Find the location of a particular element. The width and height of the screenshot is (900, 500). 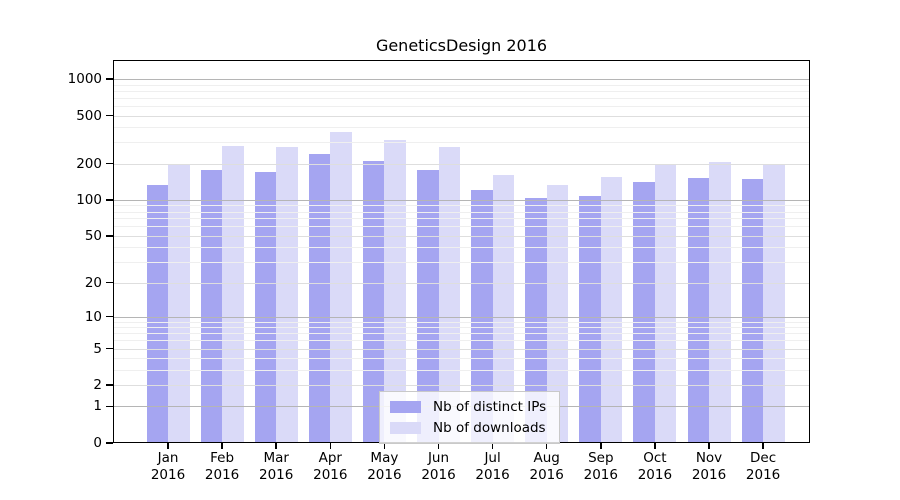

bar-nb-of-distinct-ips-jan is located at coordinates (157, 313).